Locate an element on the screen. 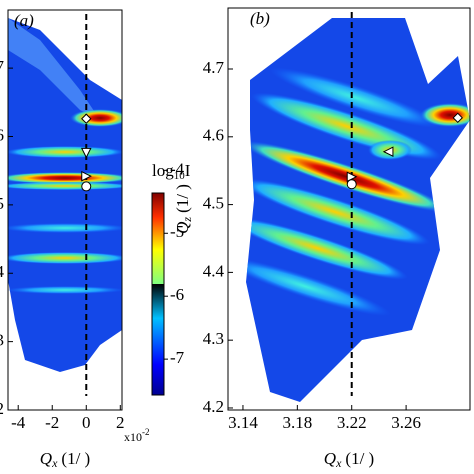 The image size is (474, 474). y-tick-label: 4.2 is located at coordinates (213, 406).